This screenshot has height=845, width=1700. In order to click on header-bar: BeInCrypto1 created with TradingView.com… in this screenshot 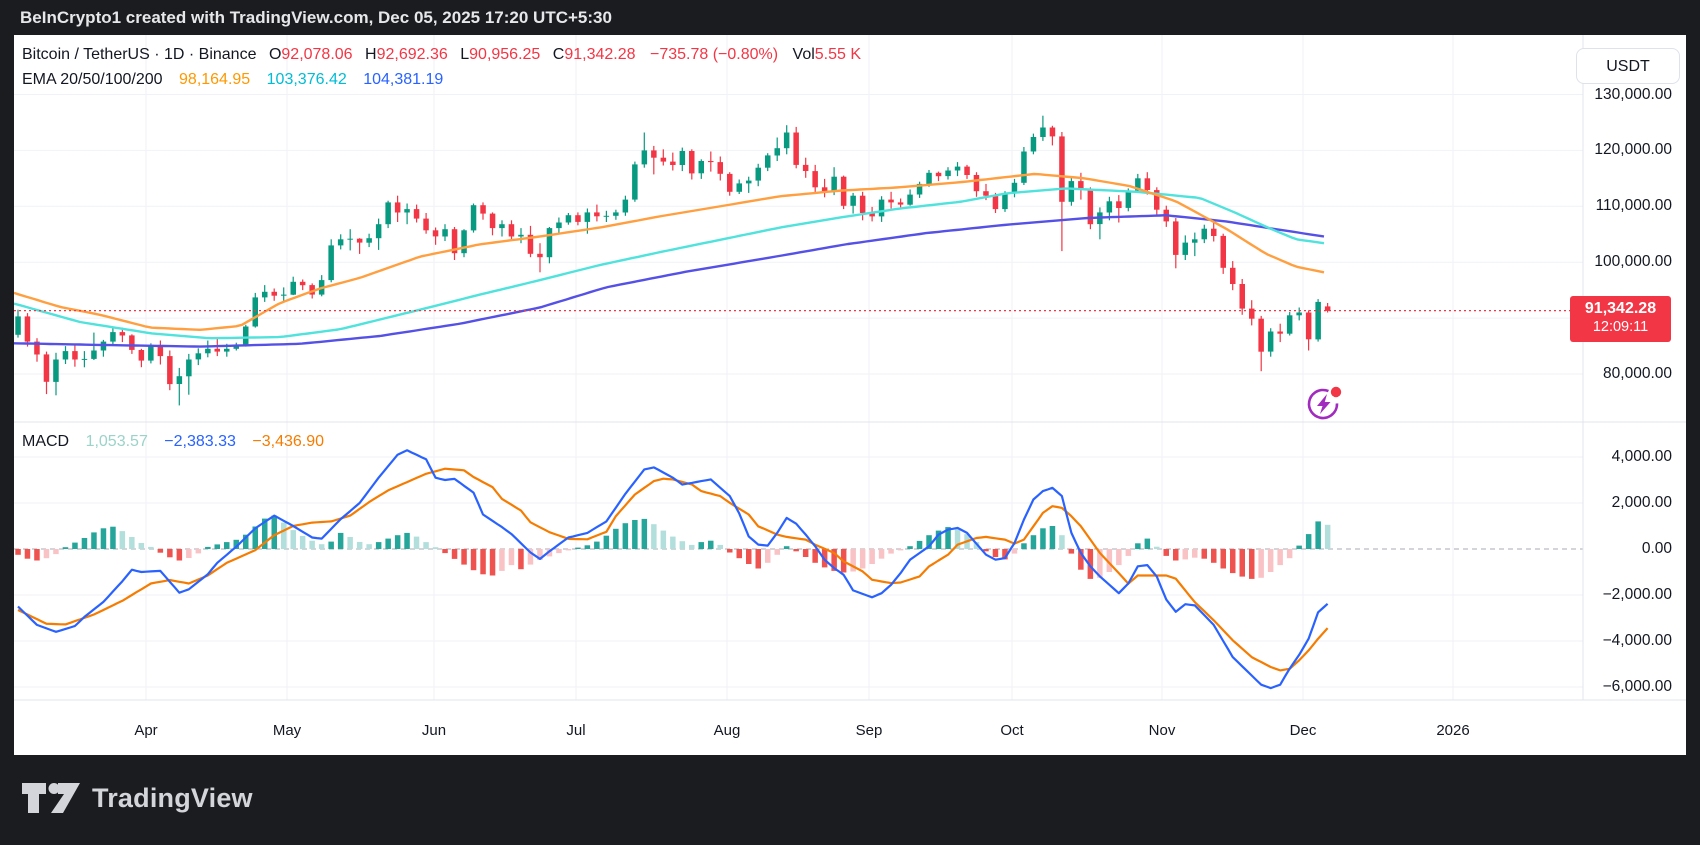, I will do `click(850, 17)`.